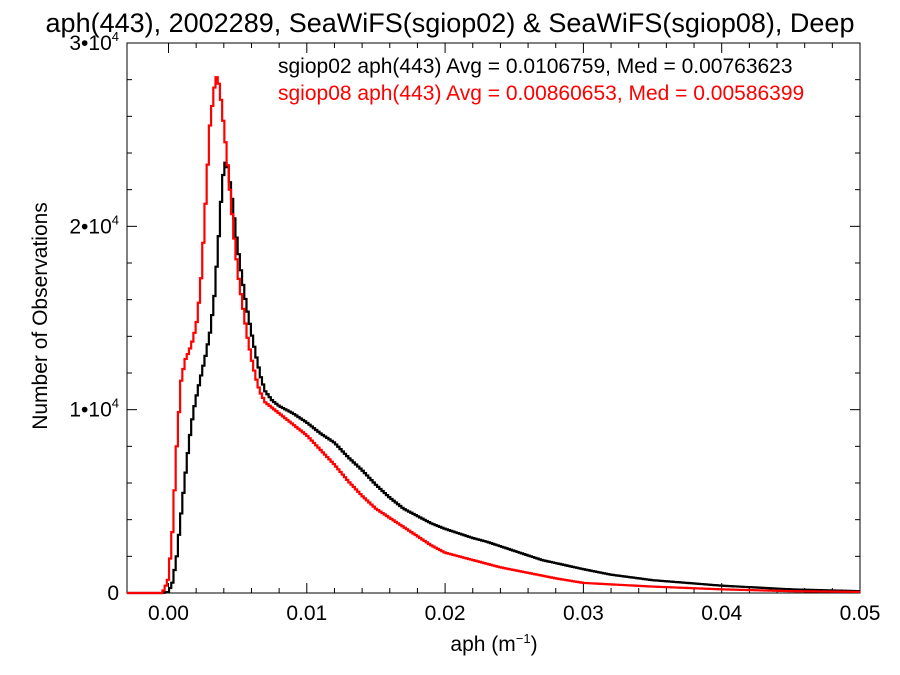 The width and height of the screenshot is (900, 675). Describe the element at coordinates (583, 613) in the screenshot. I see `x-tick-label: 0.03` at that location.